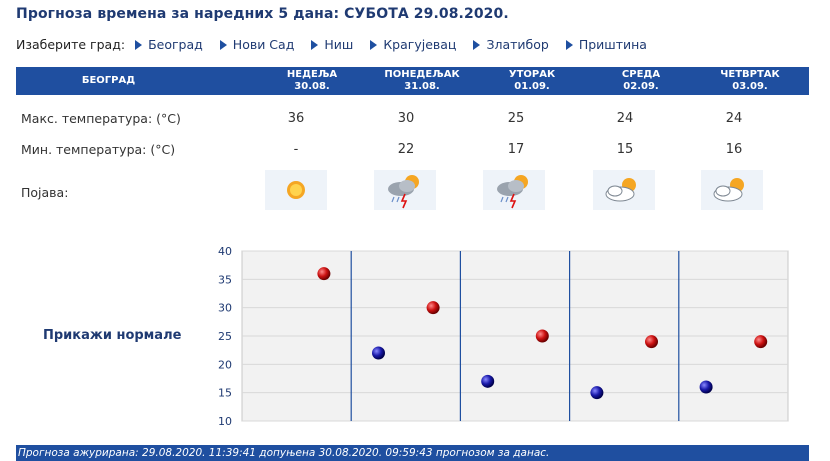 The width and height of the screenshot is (830, 461). Describe the element at coordinates (225, 251) in the screenshot. I see `y-tick-label: 40` at that location.